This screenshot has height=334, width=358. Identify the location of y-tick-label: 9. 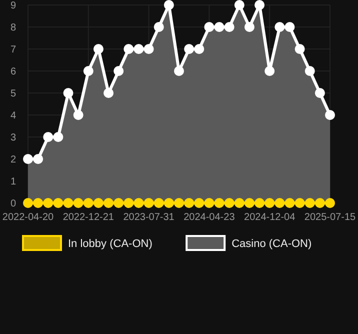
(13, 6).